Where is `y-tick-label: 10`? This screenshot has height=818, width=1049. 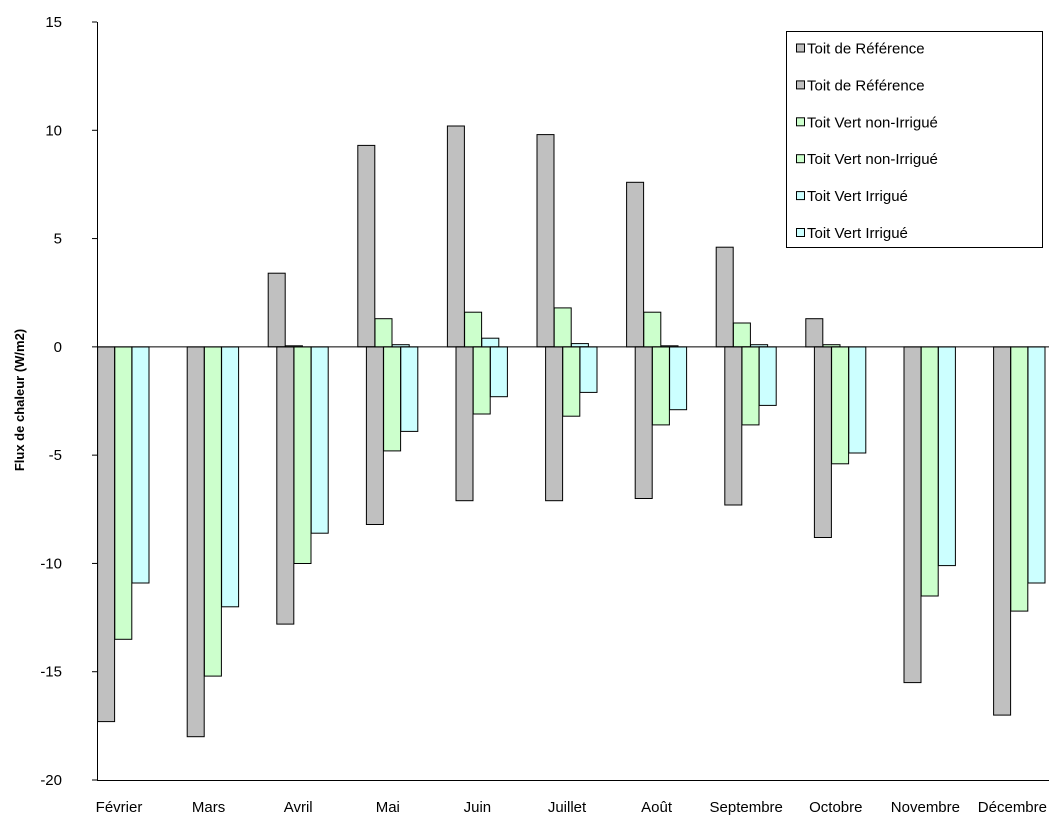 y-tick-label: 10 is located at coordinates (53, 130).